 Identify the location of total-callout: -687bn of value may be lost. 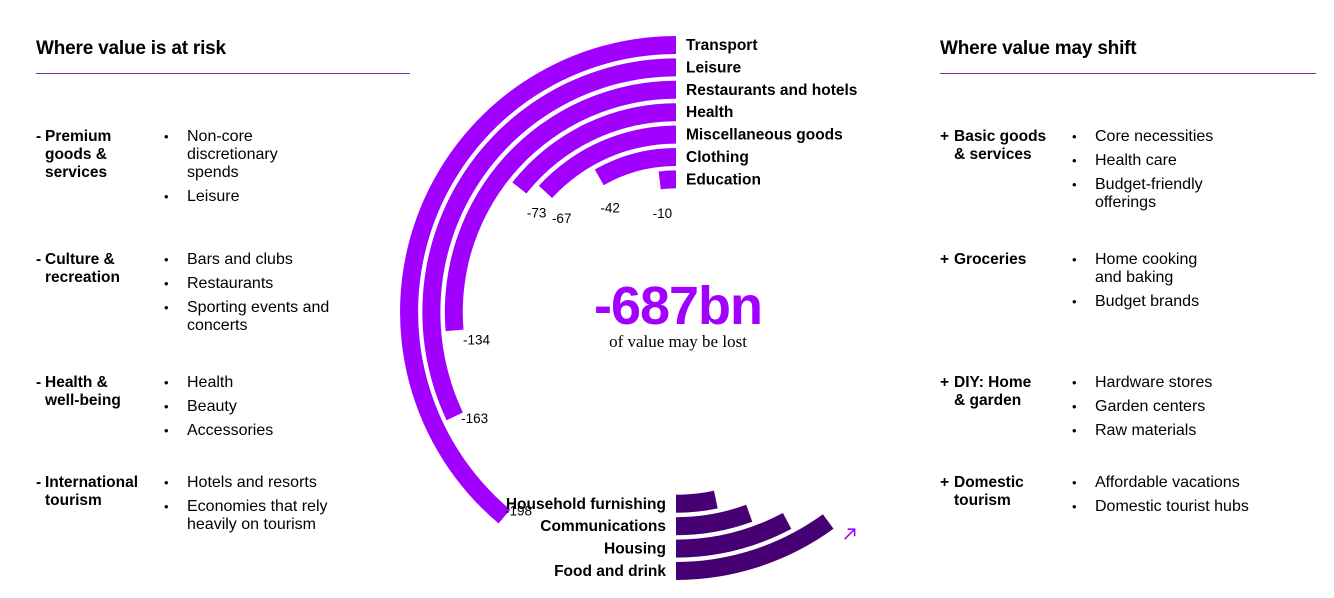
(678, 314).